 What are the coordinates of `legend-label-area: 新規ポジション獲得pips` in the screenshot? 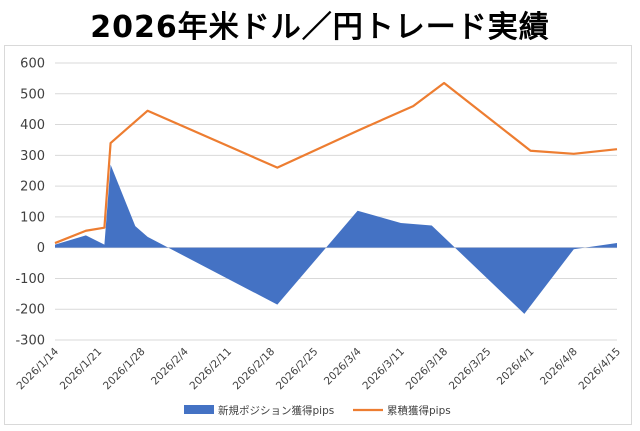 It's located at (276, 410).